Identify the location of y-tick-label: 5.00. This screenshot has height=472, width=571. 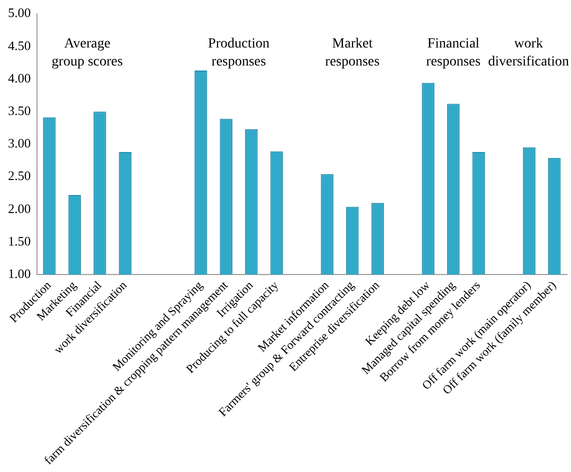
(19, 12).